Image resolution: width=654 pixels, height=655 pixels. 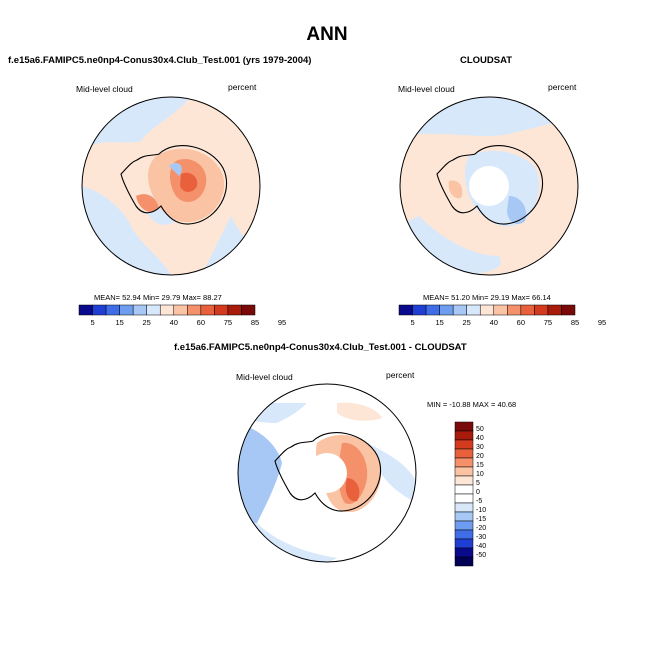 What do you see at coordinates (92, 322) in the screenshot?
I see `model-colorbar-tick-label: 5` at bounding box center [92, 322].